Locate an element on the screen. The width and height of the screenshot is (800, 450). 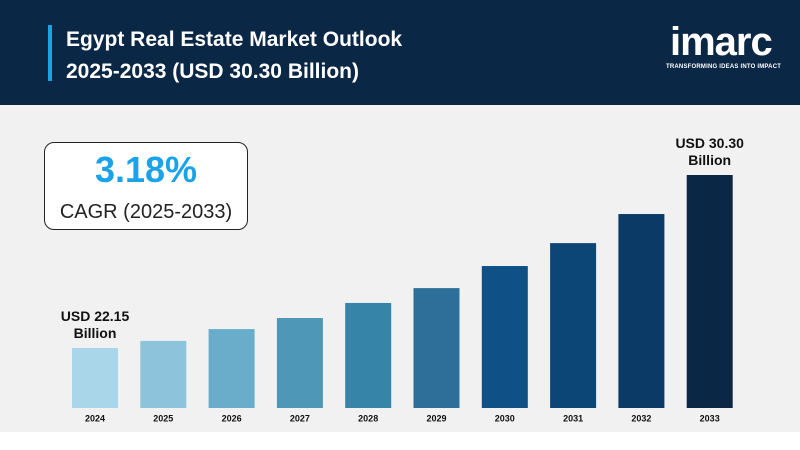
x-tick-label: 2024 is located at coordinates (95, 418).